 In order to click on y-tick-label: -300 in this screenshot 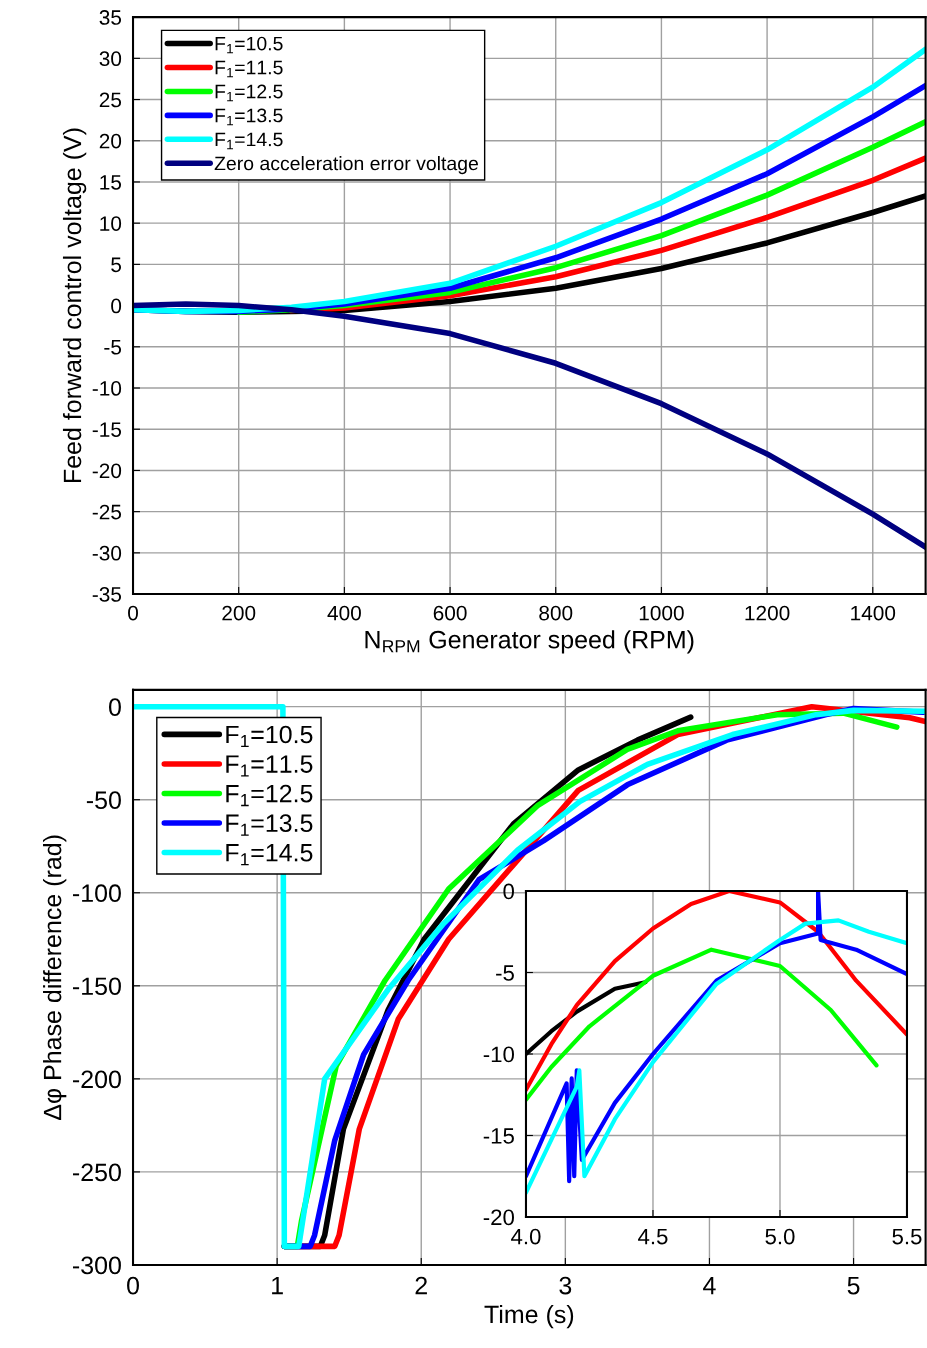, I will do `click(96, 1265)`.